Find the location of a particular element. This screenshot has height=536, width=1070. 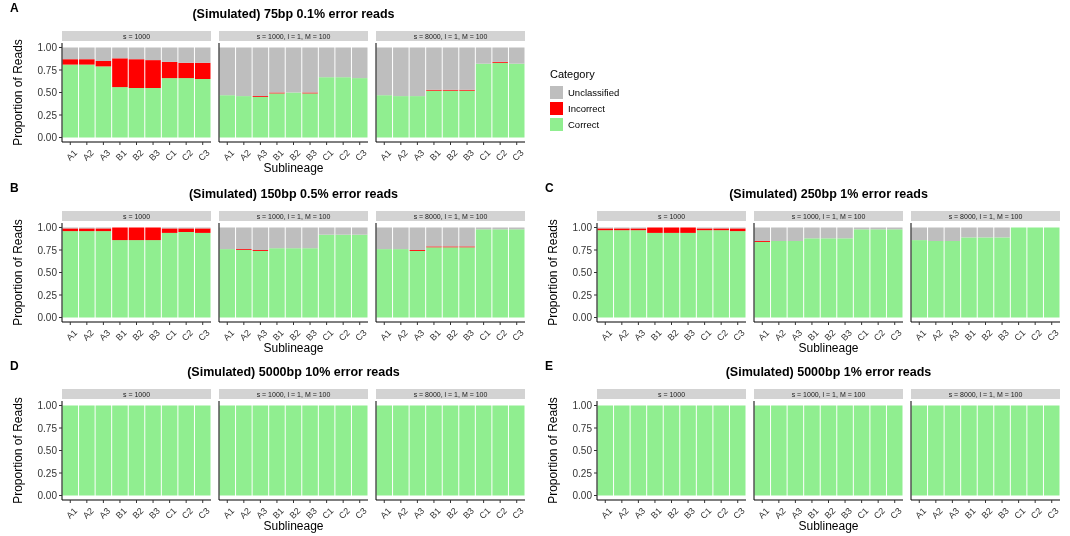

chart-title: (Simulated) 75bp 0.1% error reads is located at coordinates (293, 14).